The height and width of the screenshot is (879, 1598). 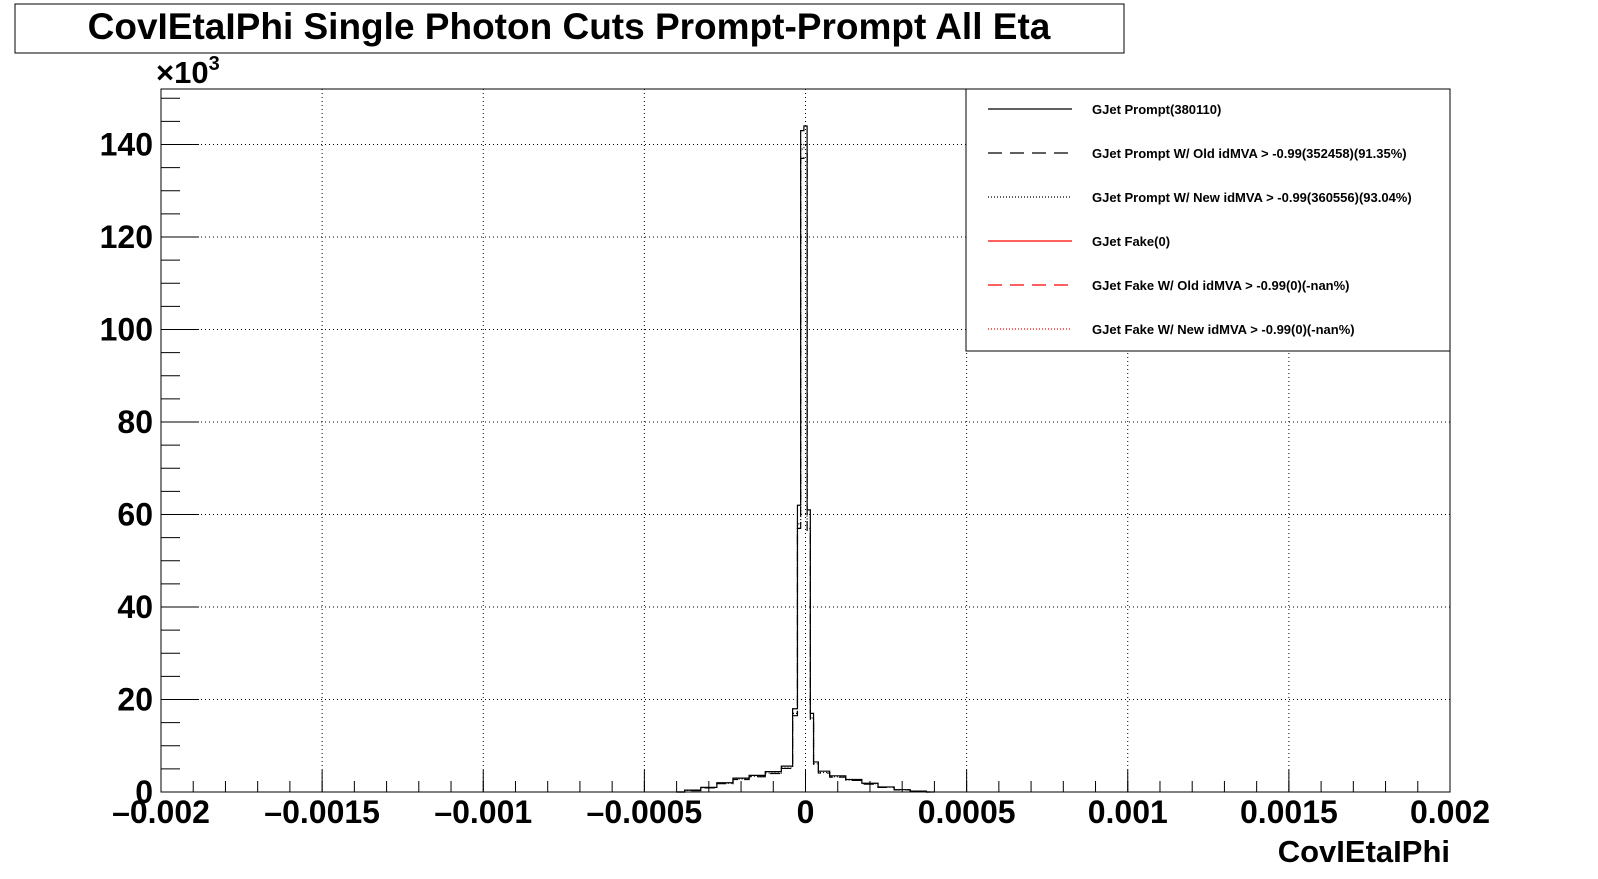 I want to click on title-box, so click(x=569, y=28).